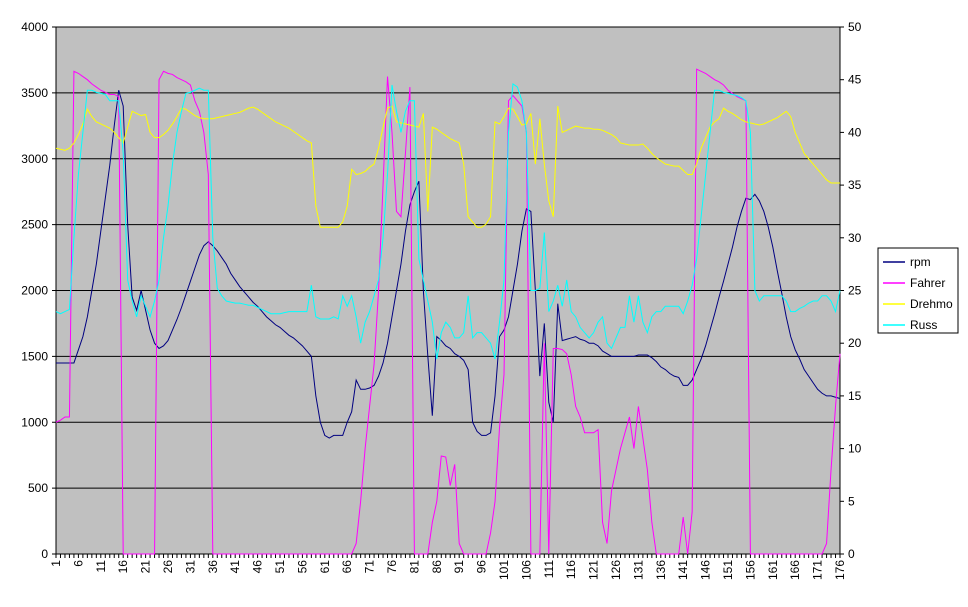 The height and width of the screenshot is (607, 968). What do you see at coordinates (638, 570) in the screenshot?
I see `x-tick-label: 131` at bounding box center [638, 570].